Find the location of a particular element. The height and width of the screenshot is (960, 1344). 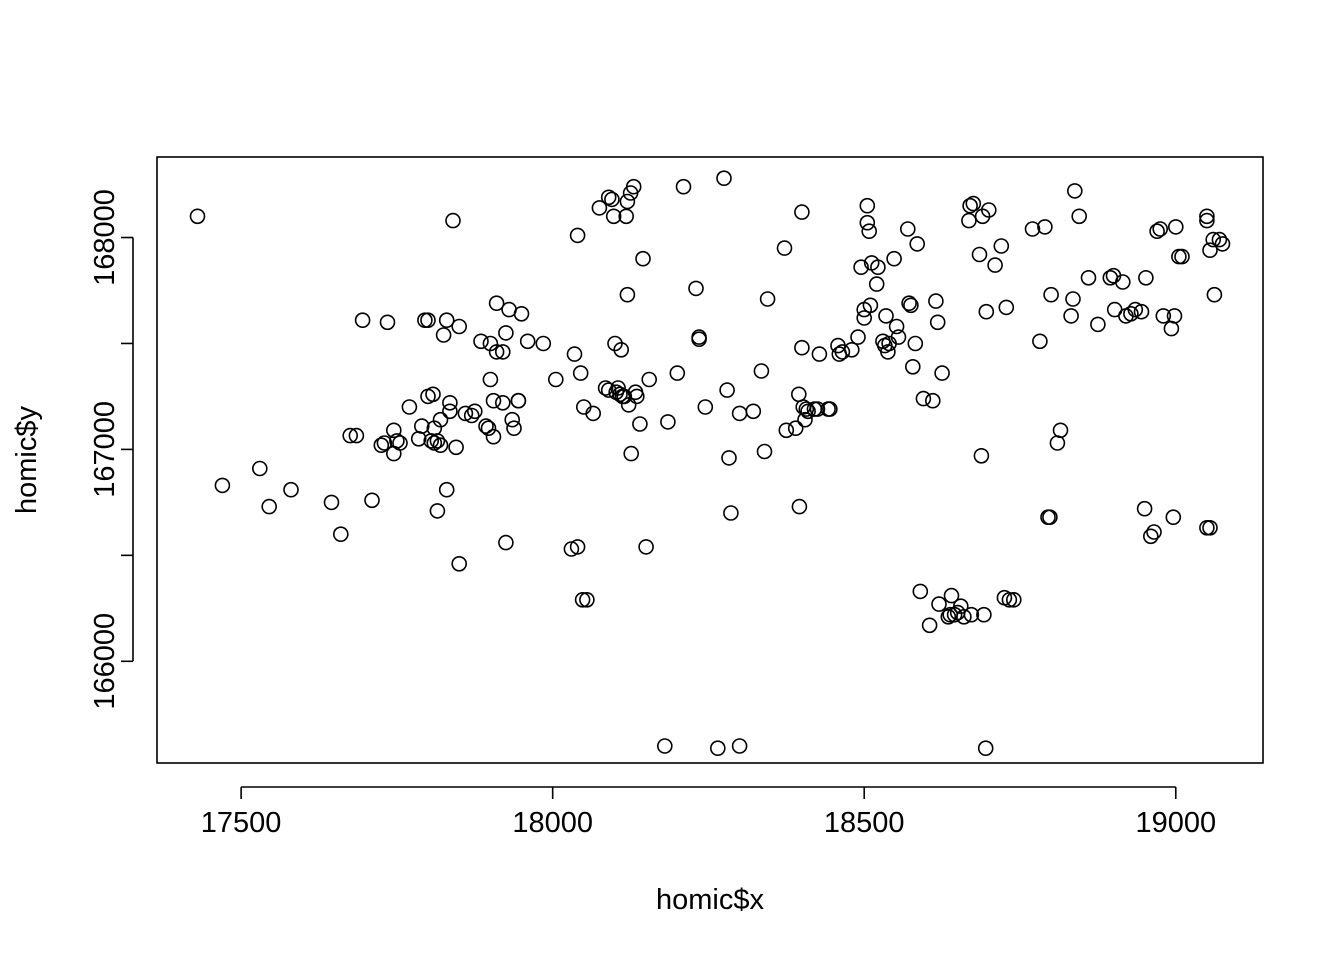

y-tick-label: 168000 is located at coordinates (105, 237).